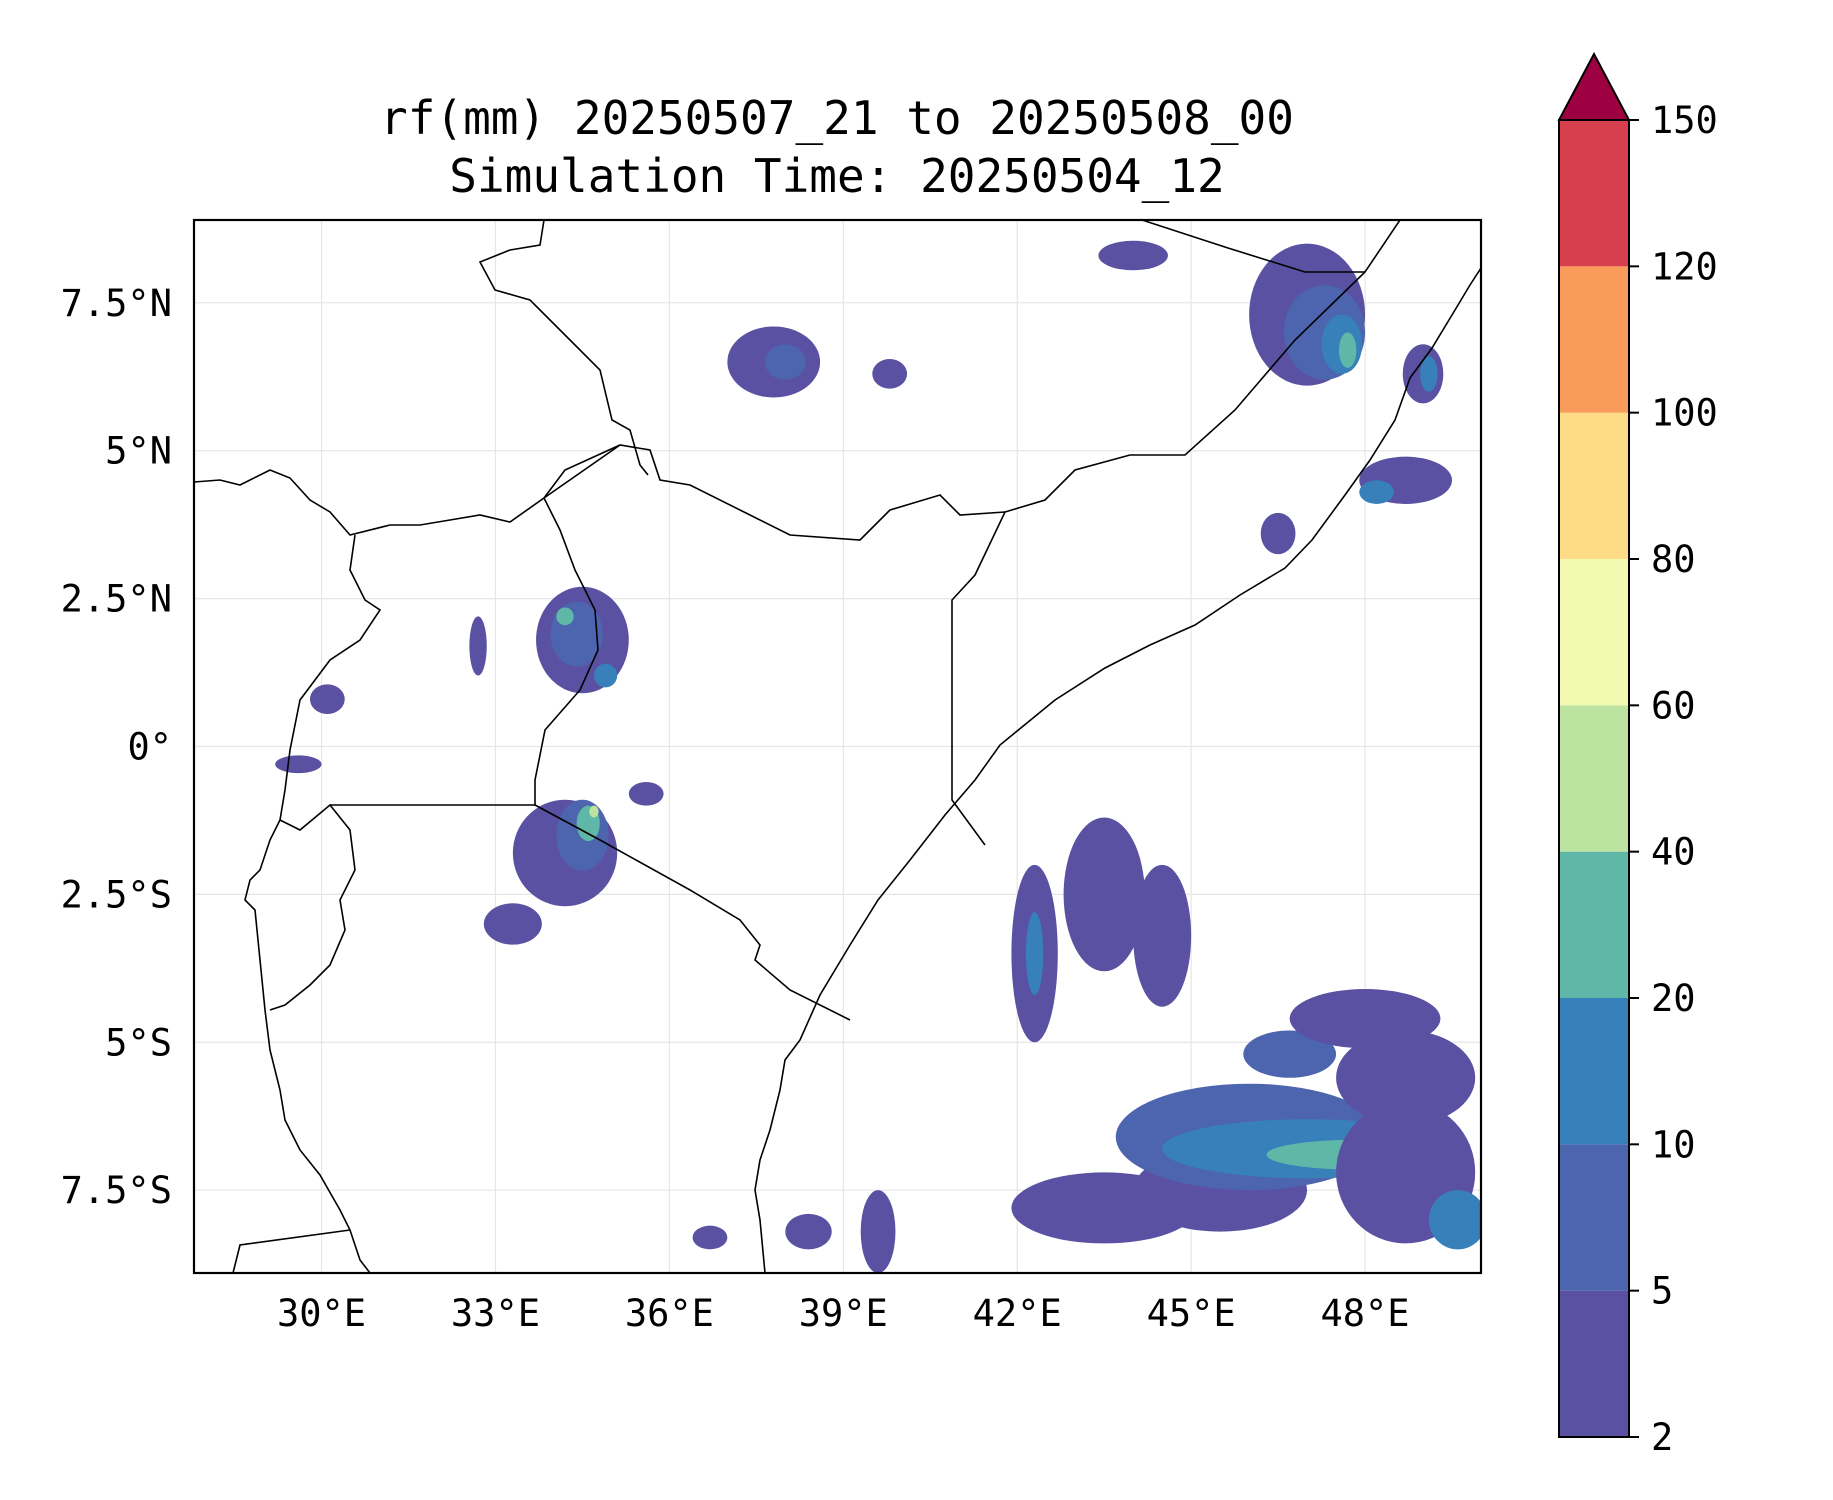 This screenshot has height=1500, width=1833. I want to click on lat-tick-label-3: 0°, so click(149, 747).